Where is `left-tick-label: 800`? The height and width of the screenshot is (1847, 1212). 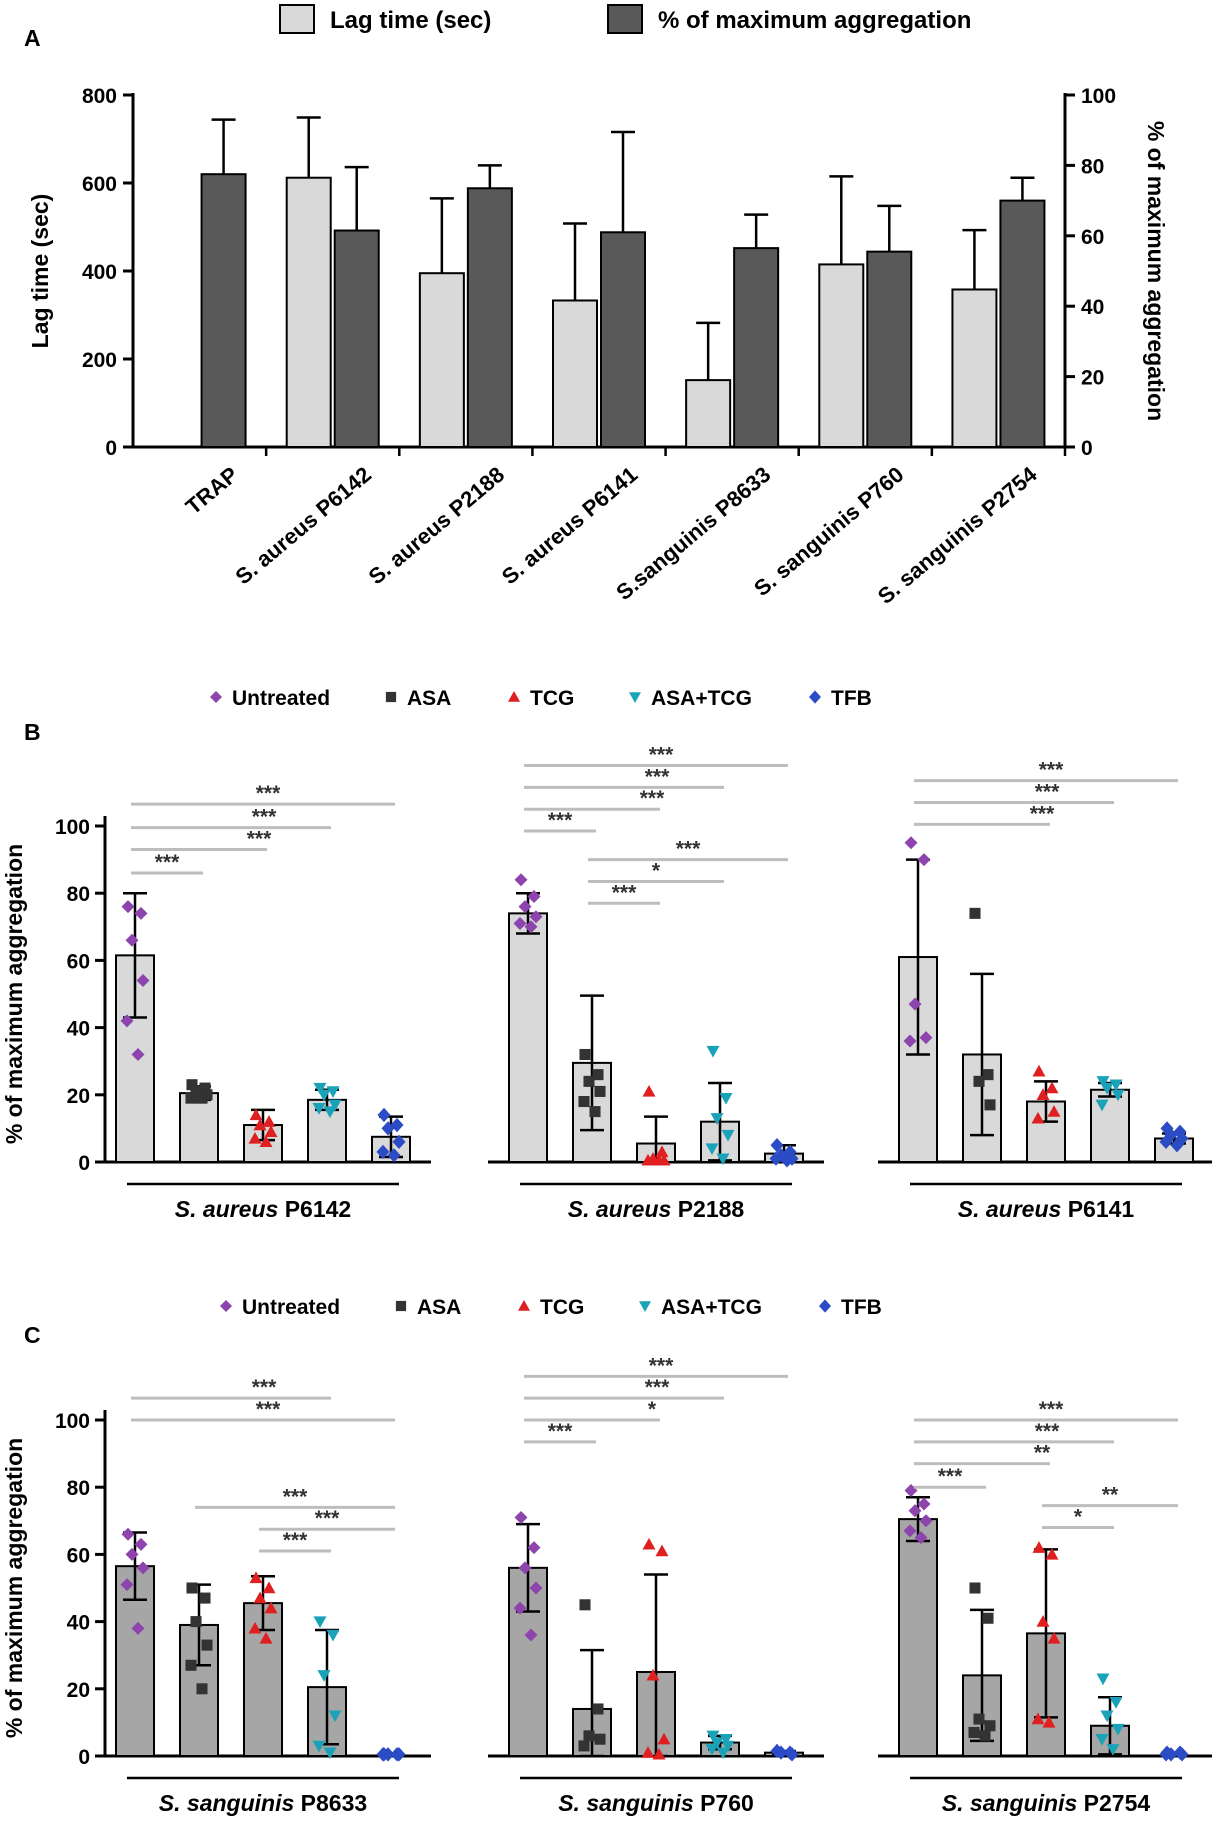
left-tick-label: 800 is located at coordinates (99, 96).